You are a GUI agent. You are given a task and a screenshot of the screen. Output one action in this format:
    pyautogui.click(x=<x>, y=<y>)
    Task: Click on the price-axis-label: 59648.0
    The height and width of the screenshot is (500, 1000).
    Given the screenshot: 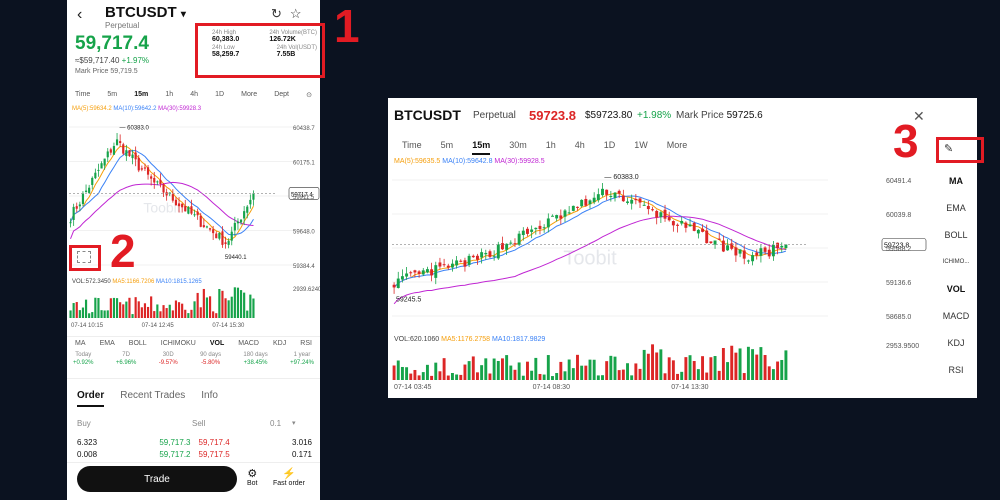 What is the action you would take?
    pyautogui.click(x=304, y=233)
    